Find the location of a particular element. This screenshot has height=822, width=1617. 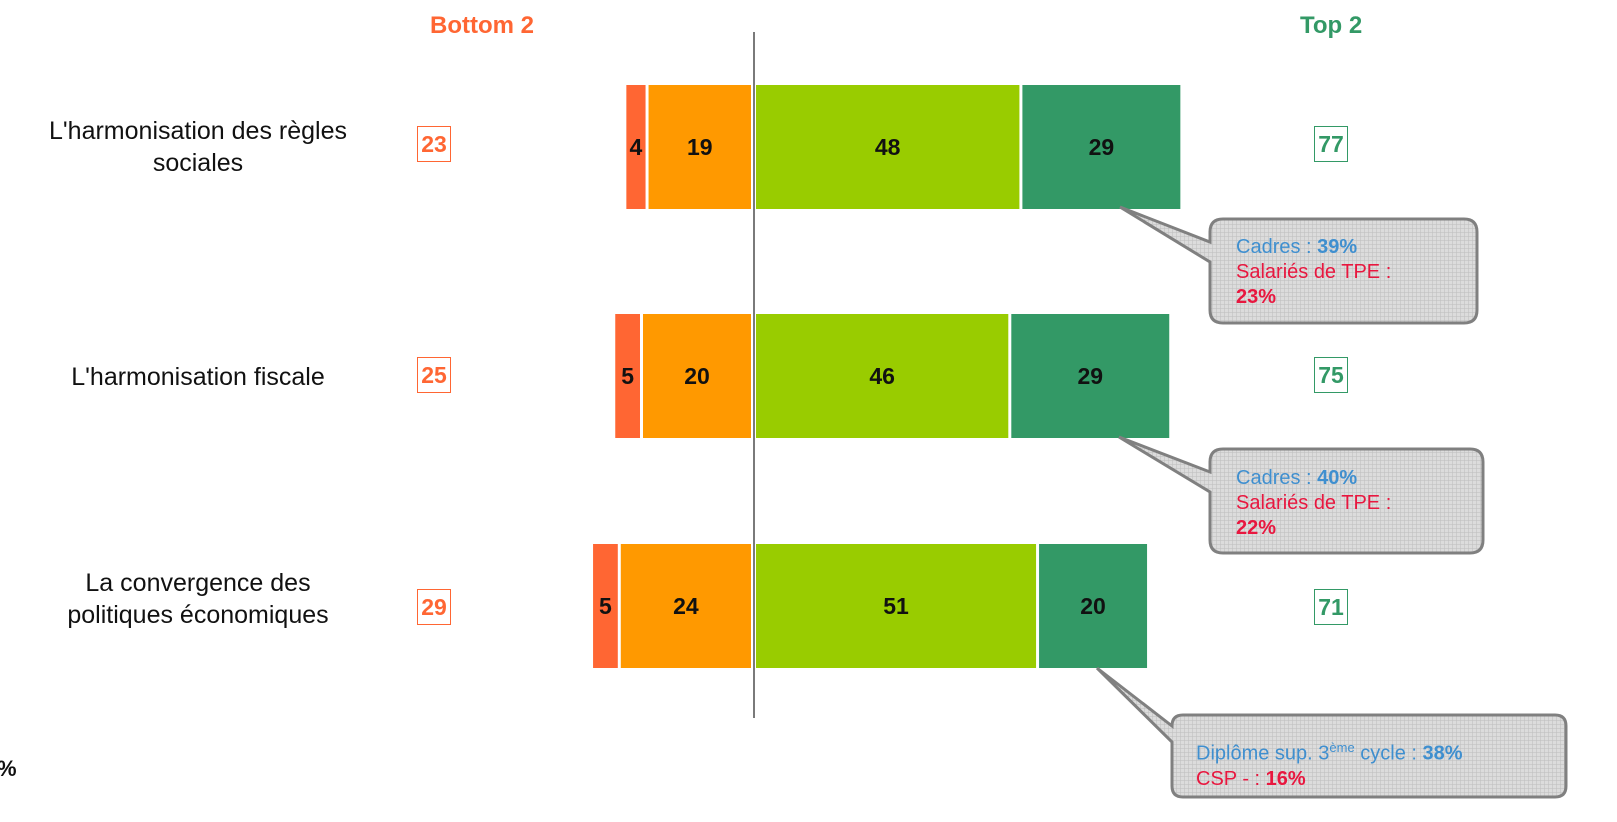

bar-value-label-0-2: 48 is located at coordinates (888, 147).